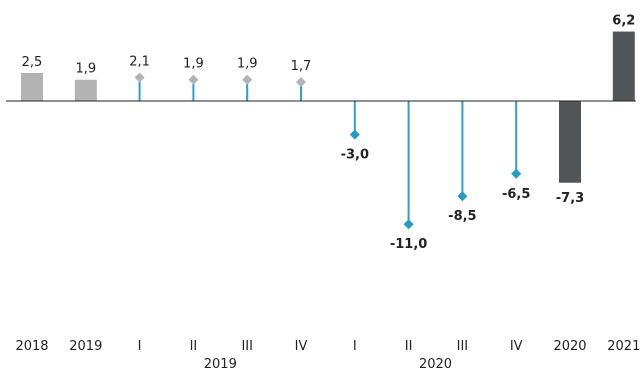  Describe the element at coordinates (139, 61) in the screenshot. I see `value-label-2: 2,1` at that location.